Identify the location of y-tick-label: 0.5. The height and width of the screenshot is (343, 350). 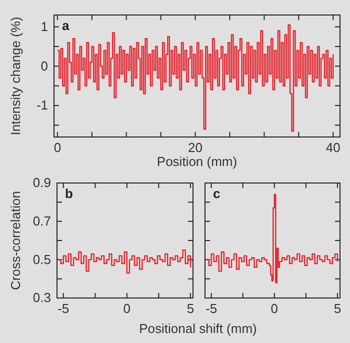
(41, 259).